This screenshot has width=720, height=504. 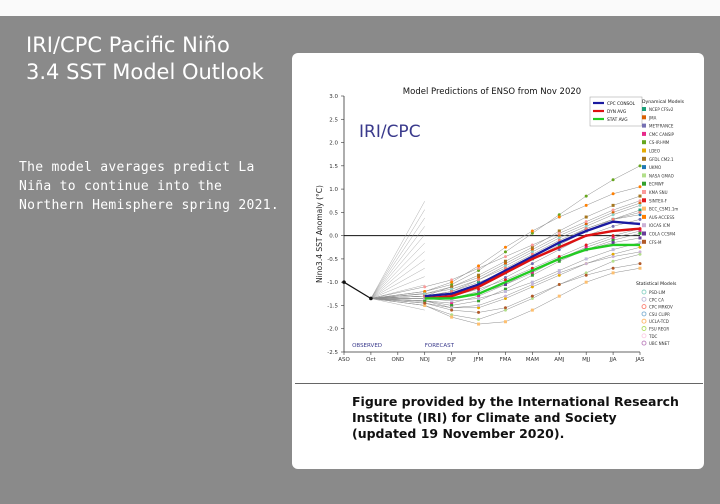 I want to click on x-tick-label: ASO, so click(x=344, y=360).